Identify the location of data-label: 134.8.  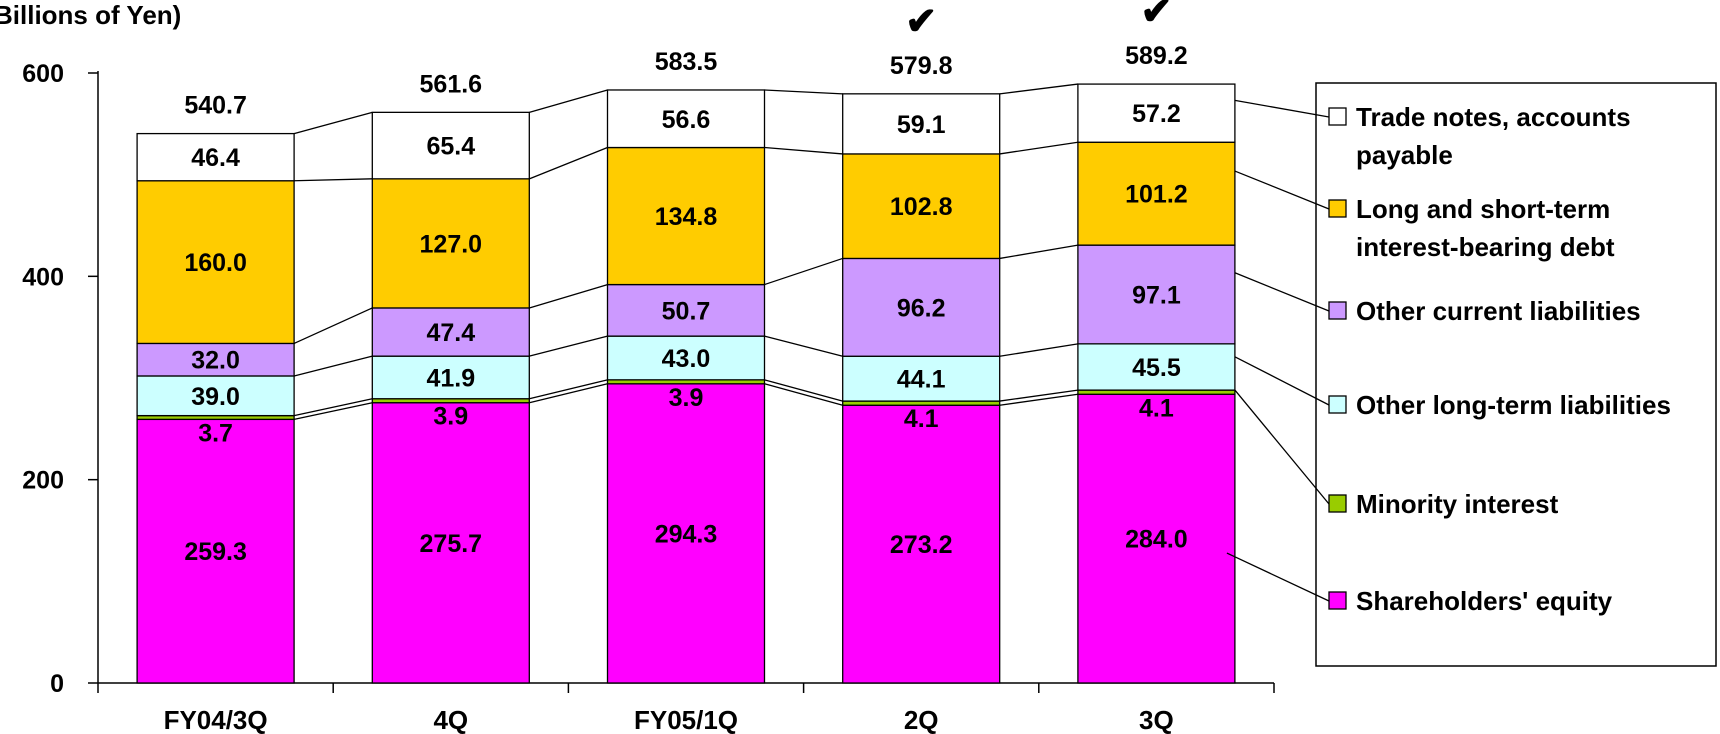
(686, 217).